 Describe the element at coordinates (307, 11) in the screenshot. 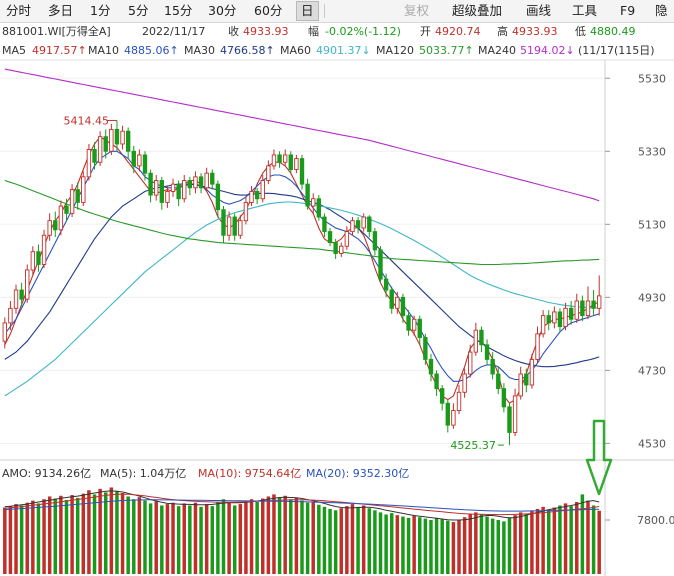

I see `period-tab-daily: 日` at that location.